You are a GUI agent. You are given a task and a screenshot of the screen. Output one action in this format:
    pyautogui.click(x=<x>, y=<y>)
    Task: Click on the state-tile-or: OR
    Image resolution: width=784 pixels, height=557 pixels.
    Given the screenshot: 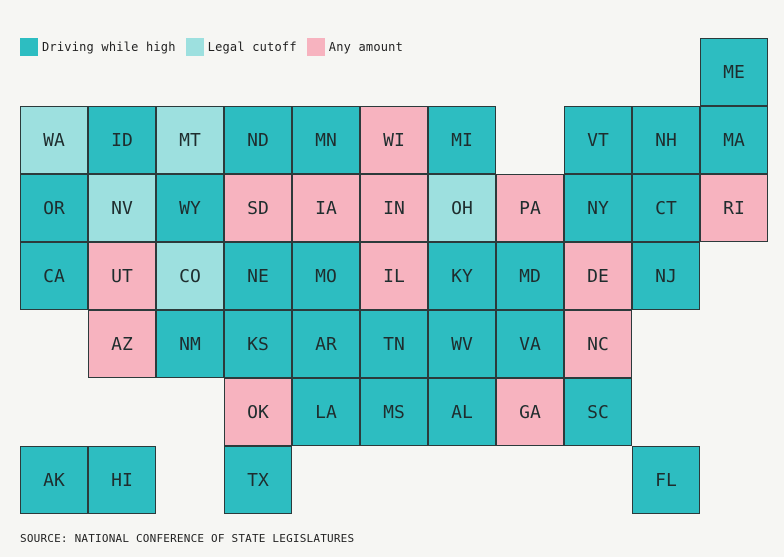 What is the action you would take?
    pyautogui.click(x=54, y=208)
    